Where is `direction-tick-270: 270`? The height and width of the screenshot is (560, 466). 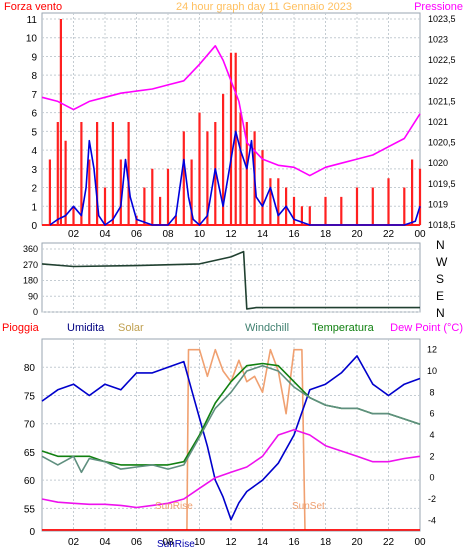
direction-tick-270: 270 is located at coordinates (30, 265).